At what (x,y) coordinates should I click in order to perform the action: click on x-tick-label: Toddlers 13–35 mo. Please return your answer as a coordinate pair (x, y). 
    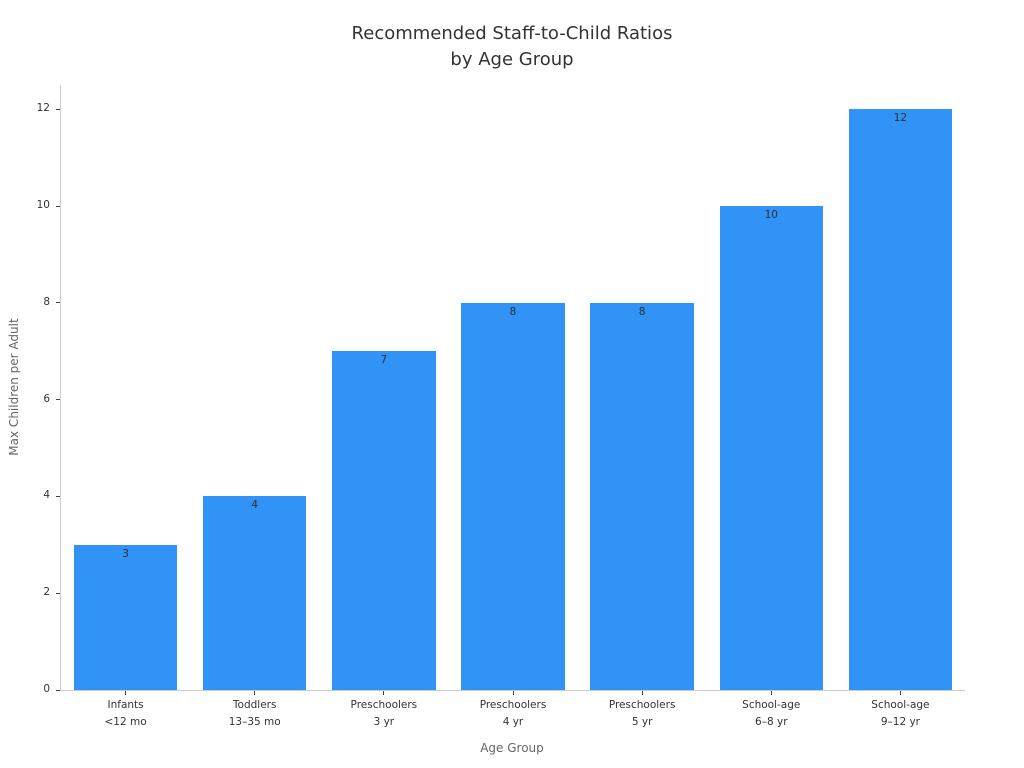
    Looking at the image, I should click on (254, 714).